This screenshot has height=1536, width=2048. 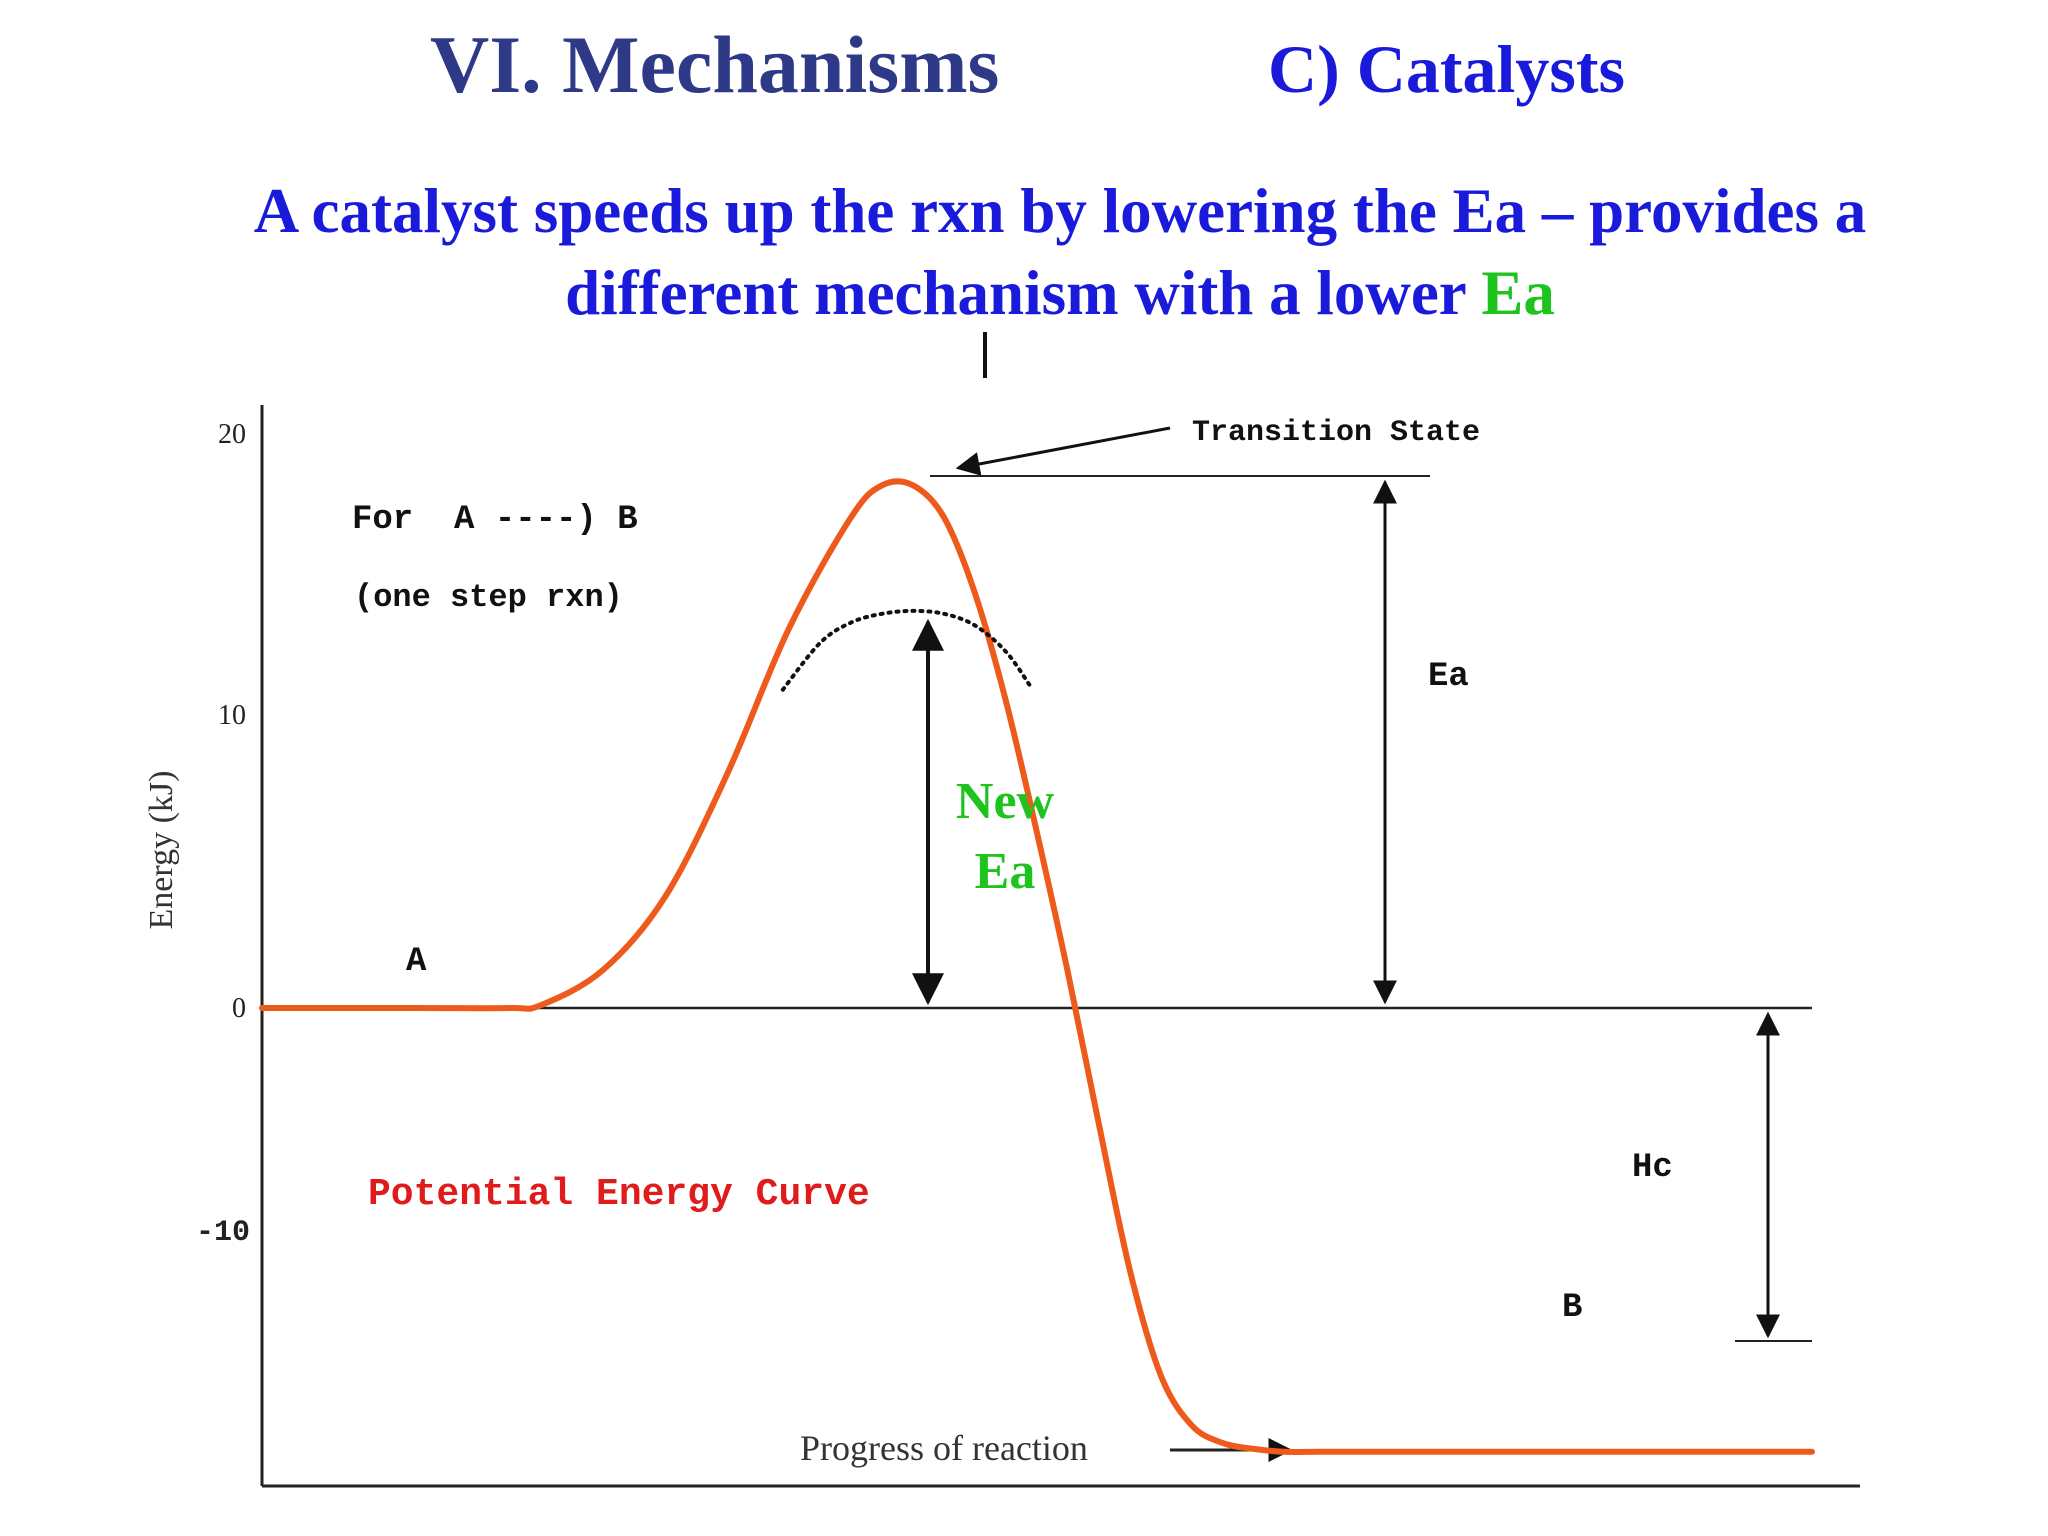 What do you see at coordinates (223, 1233) in the screenshot?
I see `y-tick-label-minus-10: -10` at bounding box center [223, 1233].